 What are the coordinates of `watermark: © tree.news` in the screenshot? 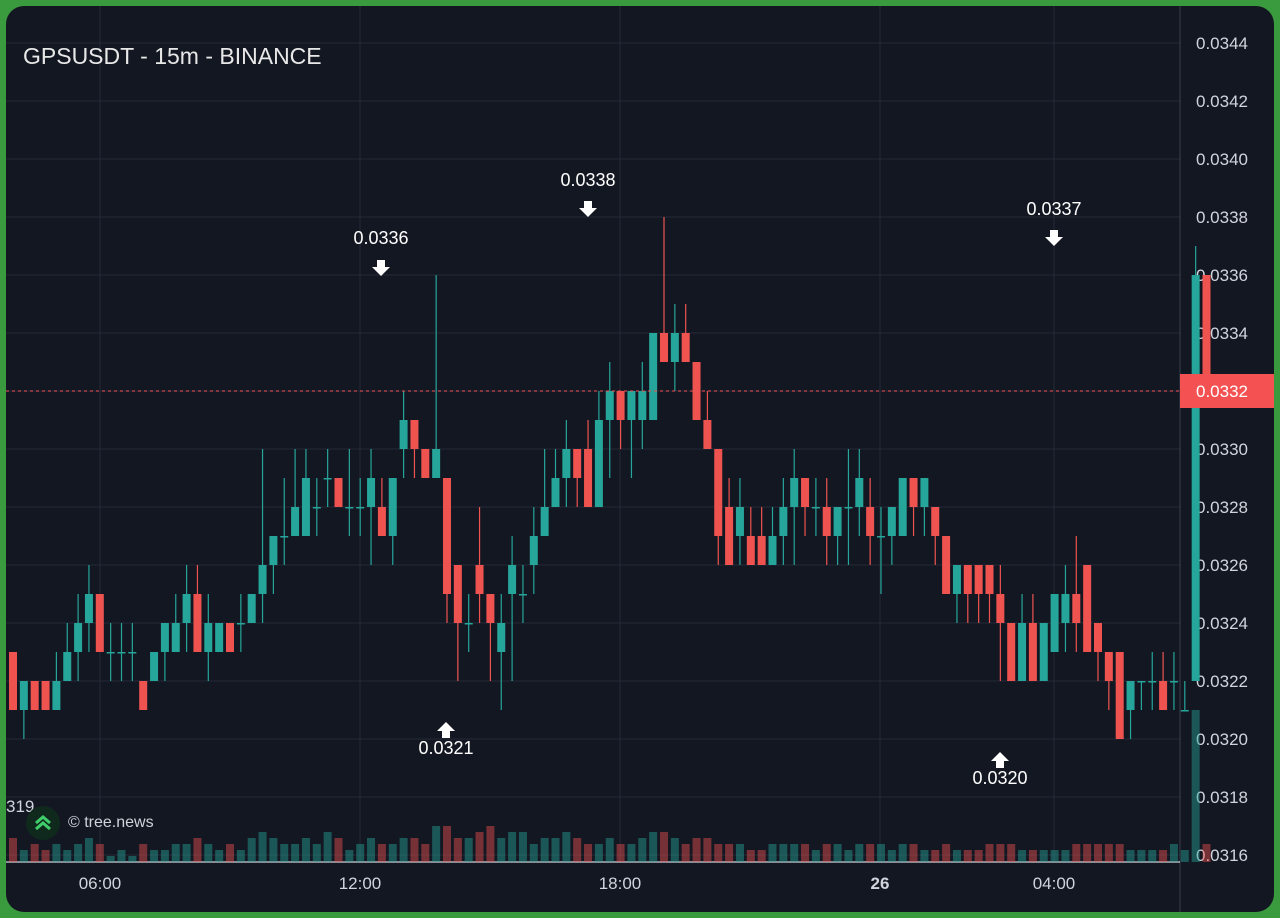 It's located at (90, 823).